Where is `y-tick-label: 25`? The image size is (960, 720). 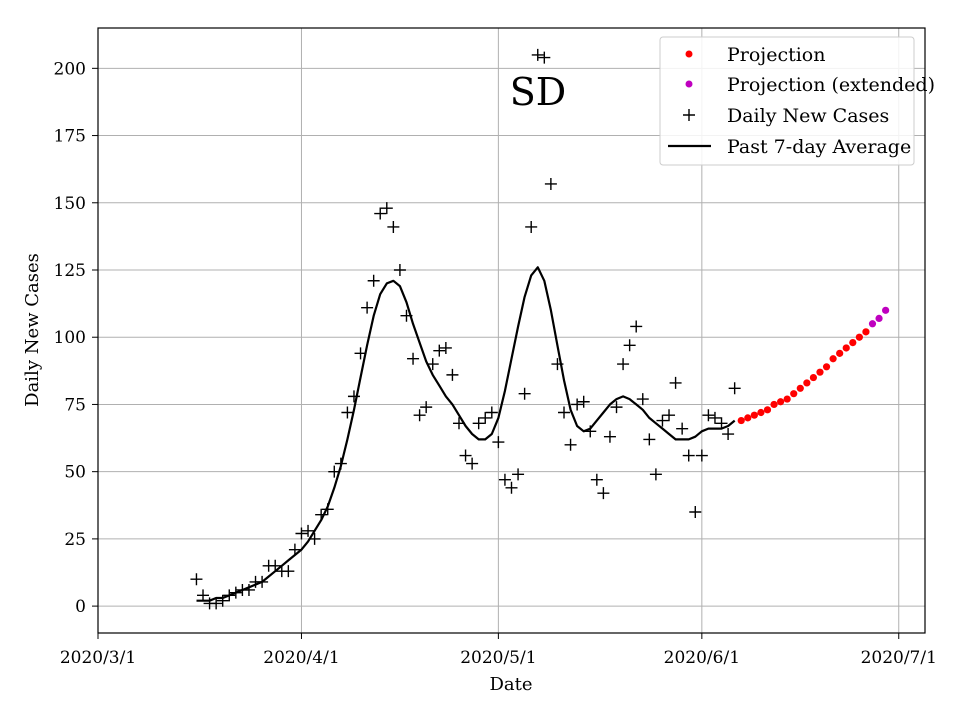 y-tick-label: 25 is located at coordinates (75, 540).